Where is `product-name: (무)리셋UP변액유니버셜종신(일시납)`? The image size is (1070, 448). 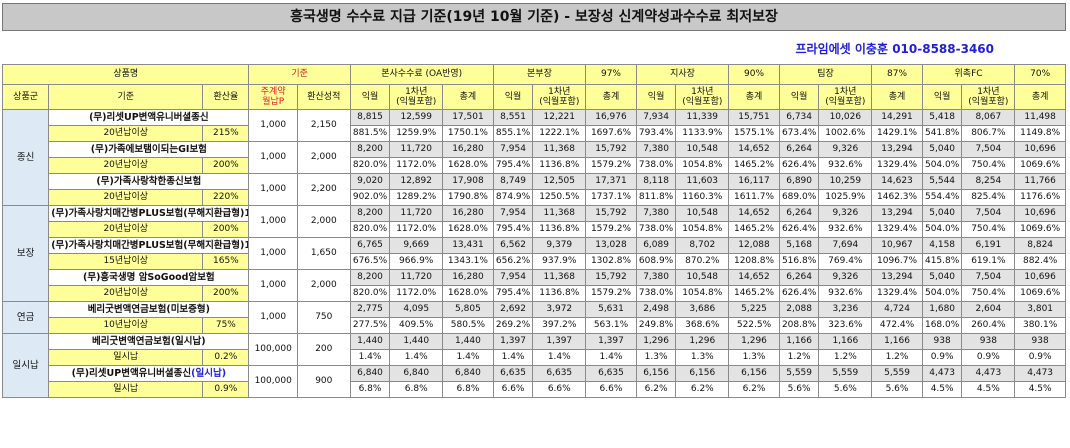 product-name: (무)리셋UP변액유니버셜종신(일시납) is located at coordinates (149, 373).